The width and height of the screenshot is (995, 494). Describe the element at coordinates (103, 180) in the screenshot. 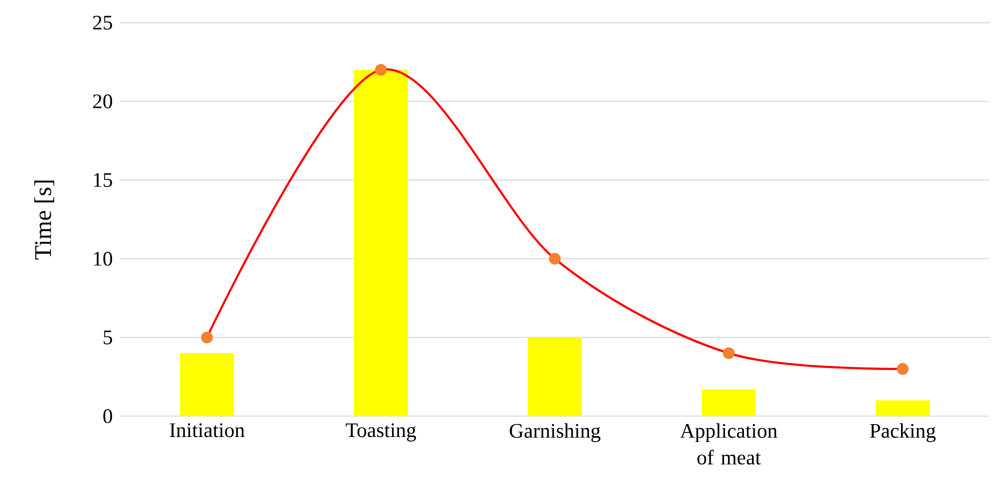

I see `y-tick-label: 15` at that location.